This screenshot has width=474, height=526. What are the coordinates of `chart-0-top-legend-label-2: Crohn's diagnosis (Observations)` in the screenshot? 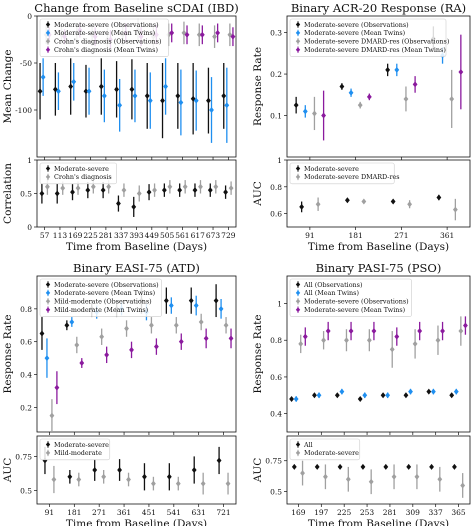 It's located at (107, 42).